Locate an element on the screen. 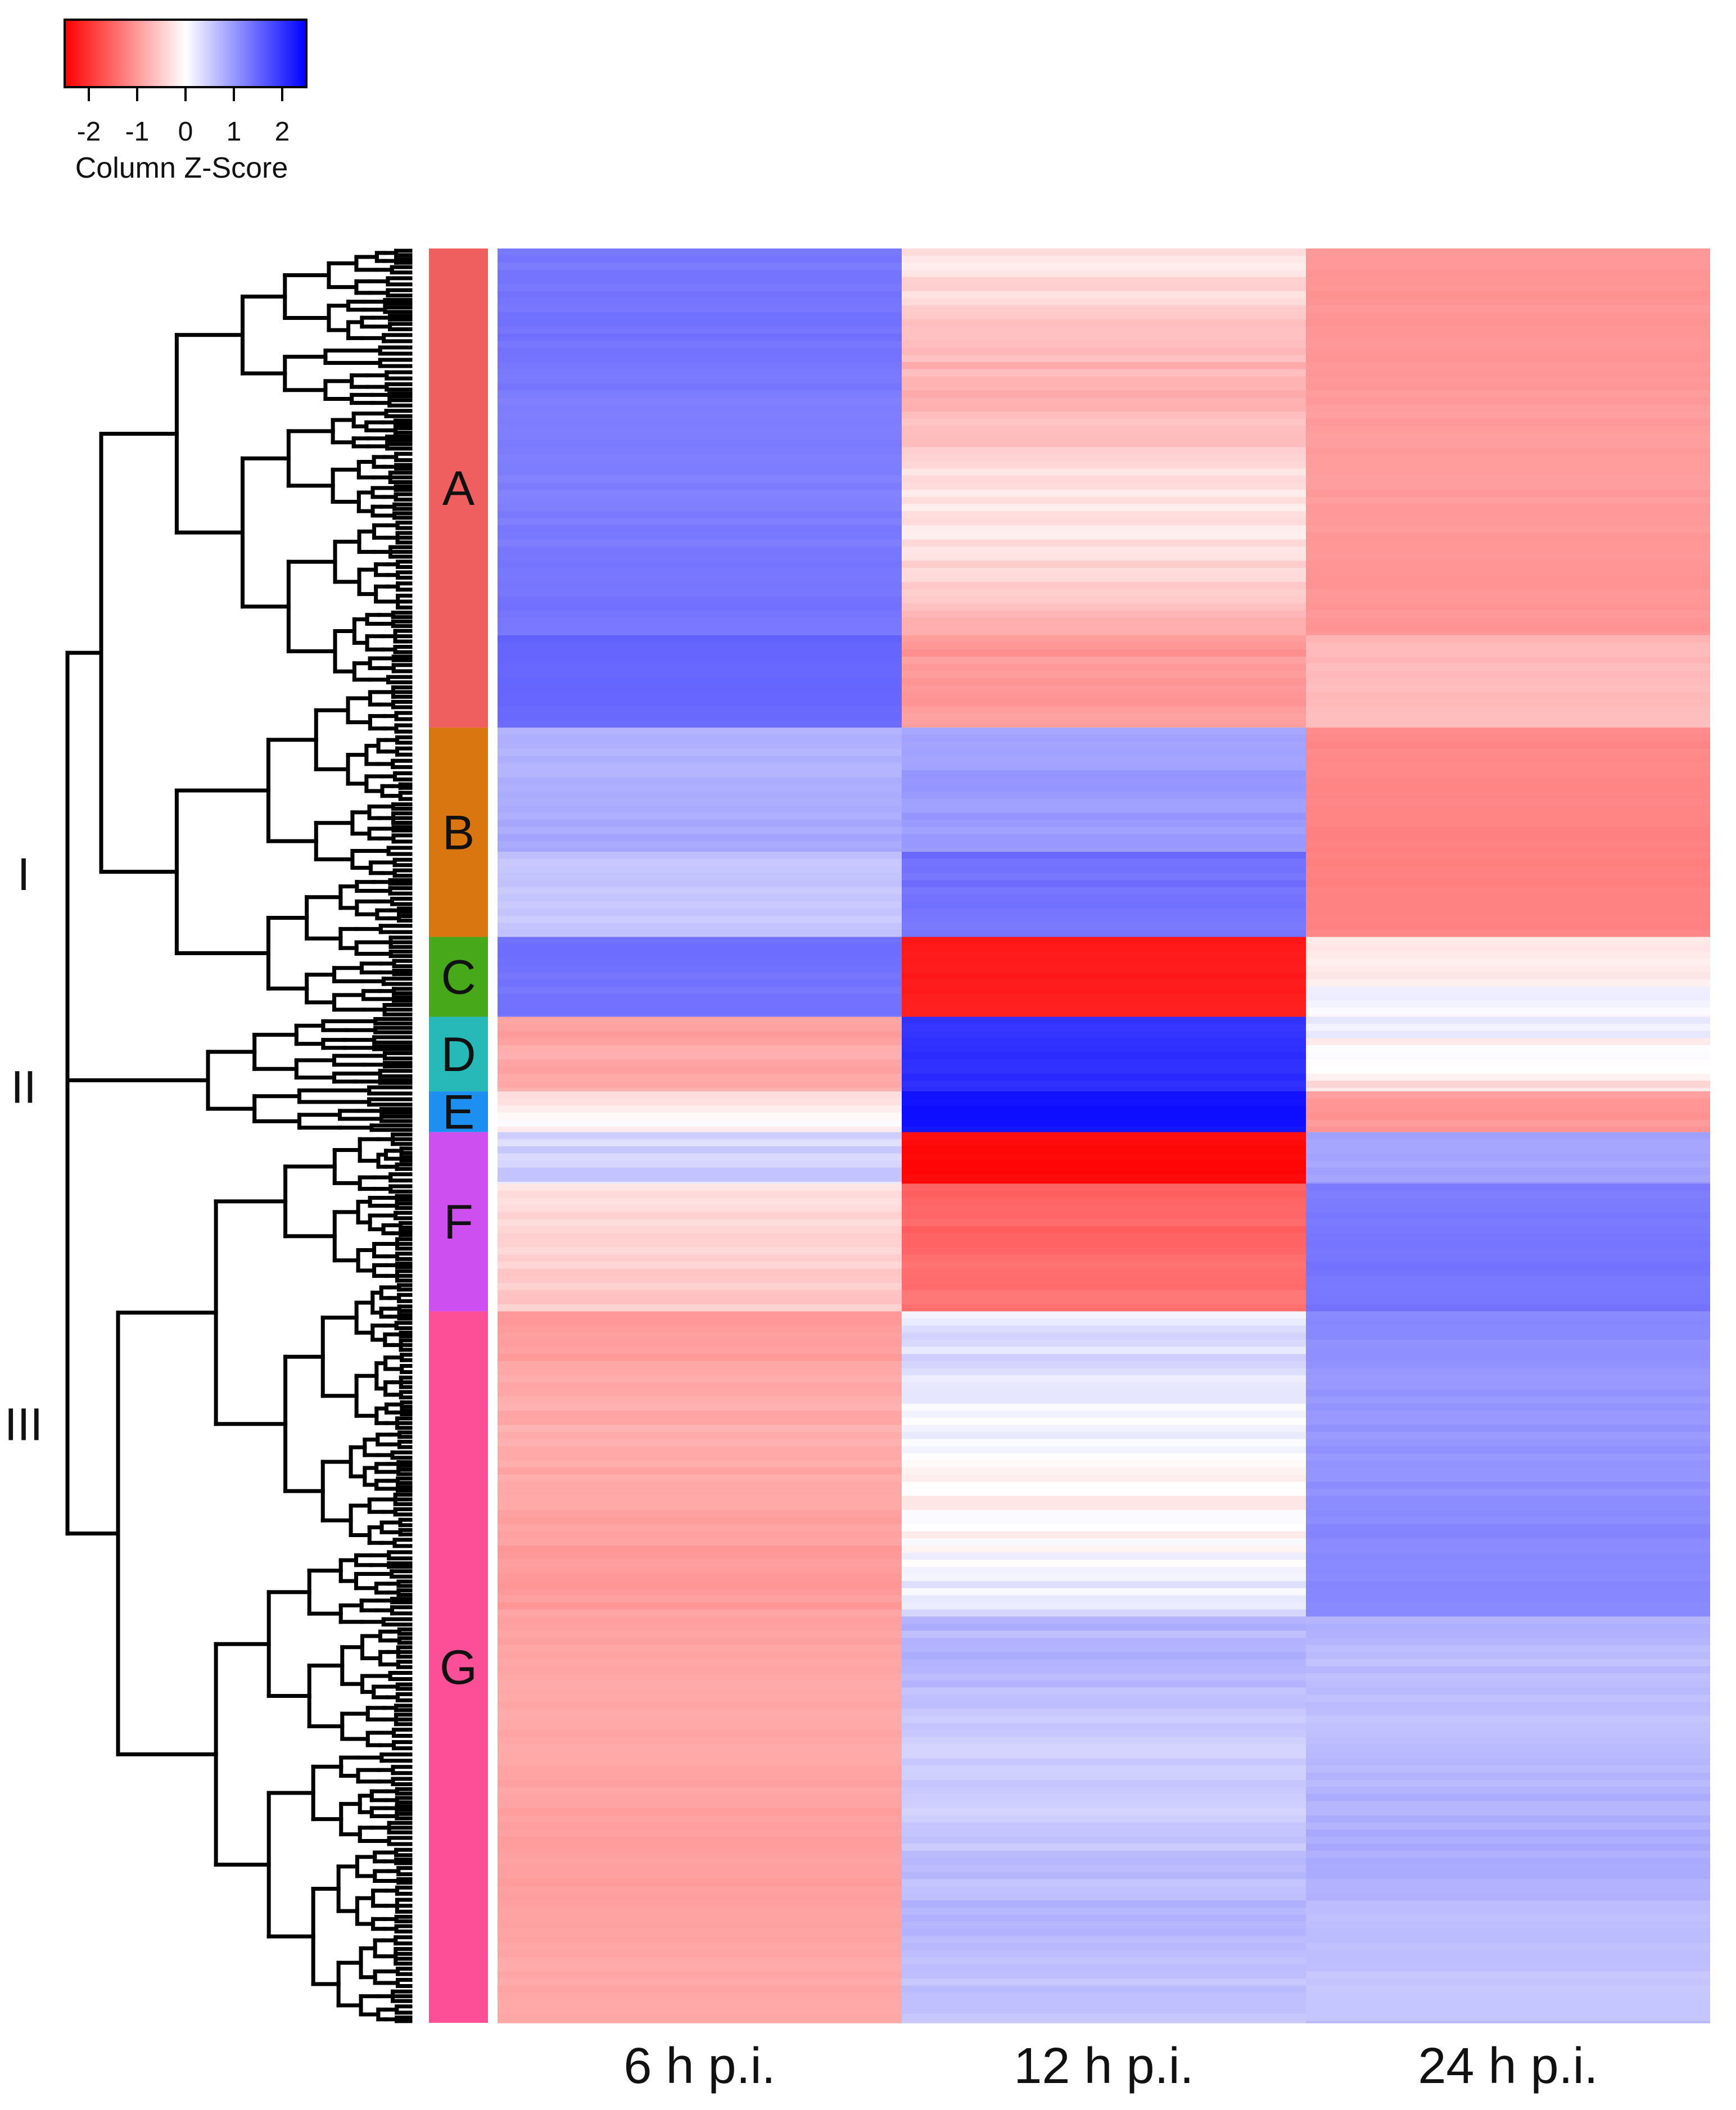 The width and height of the screenshot is (1736, 2110). cluster-labels: A B CDE F G is located at coordinates (458, 1078).